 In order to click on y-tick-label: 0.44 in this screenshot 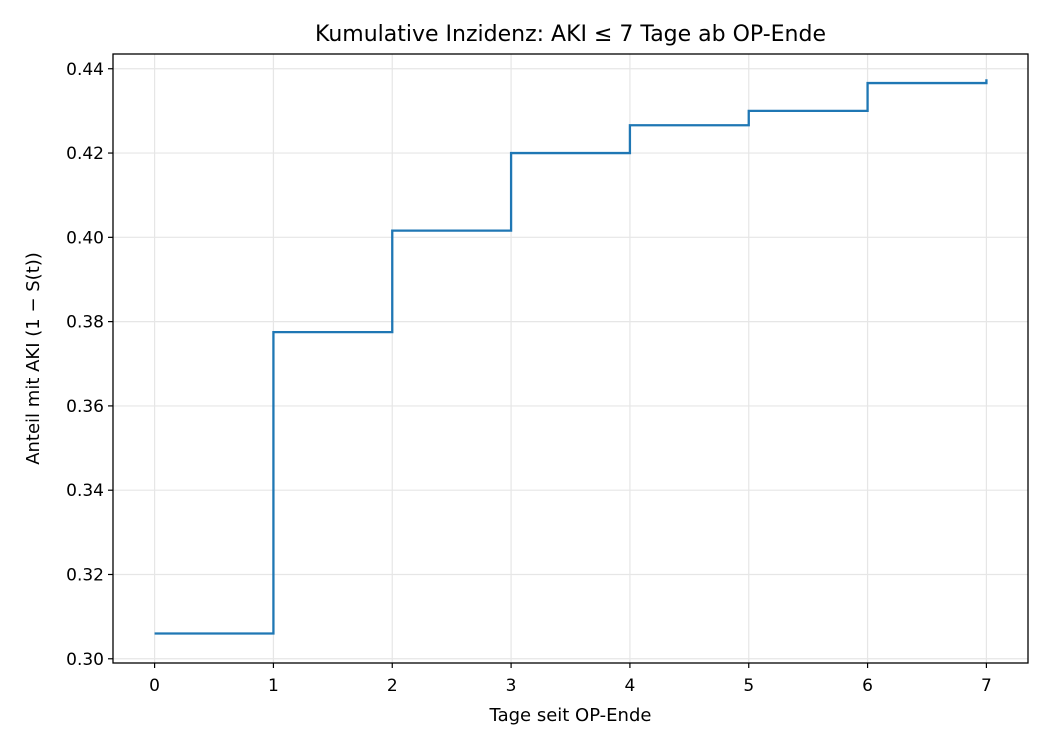, I will do `click(85, 70)`.